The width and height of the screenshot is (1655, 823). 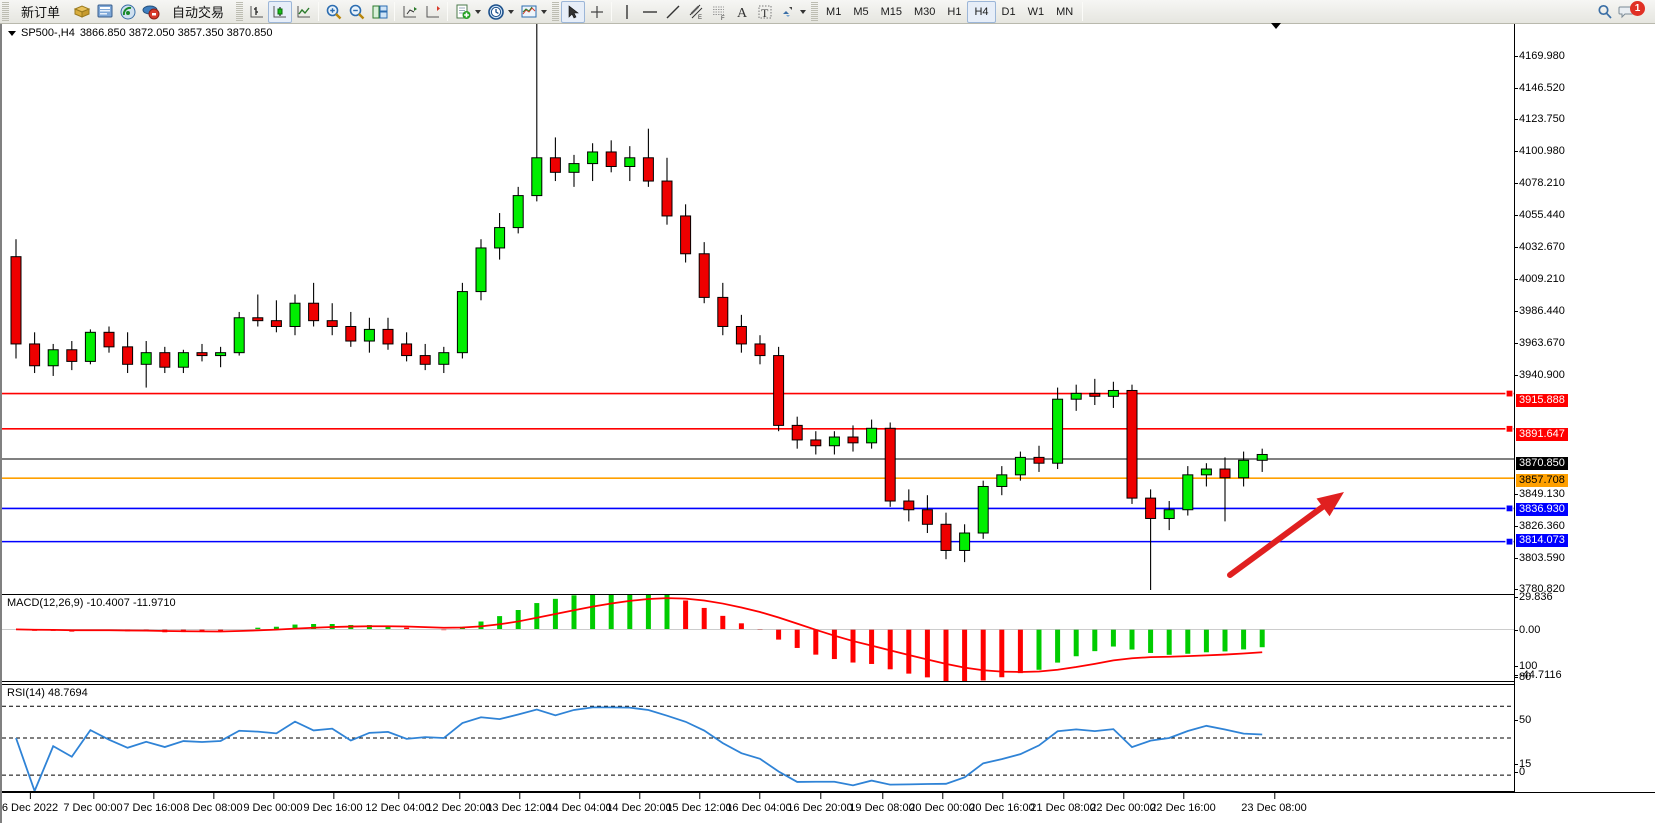 What do you see at coordinates (1008, 11) in the screenshot?
I see `timeframe-d1: D1` at bounding box center [1008, 11].